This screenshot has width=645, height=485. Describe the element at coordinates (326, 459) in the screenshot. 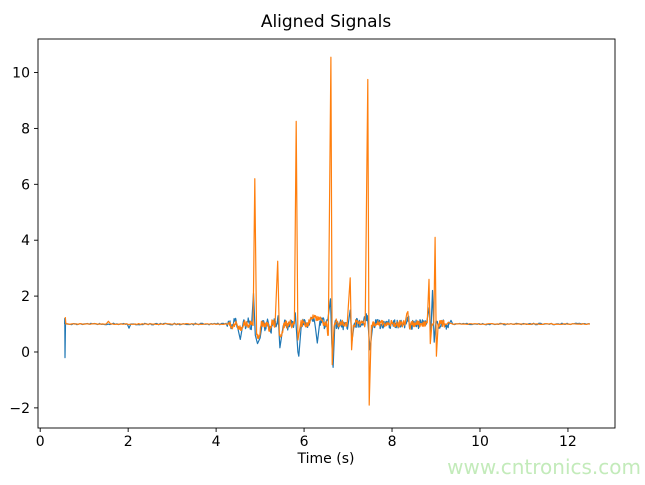

I see `x-axis-label: Time (s)` at that location.